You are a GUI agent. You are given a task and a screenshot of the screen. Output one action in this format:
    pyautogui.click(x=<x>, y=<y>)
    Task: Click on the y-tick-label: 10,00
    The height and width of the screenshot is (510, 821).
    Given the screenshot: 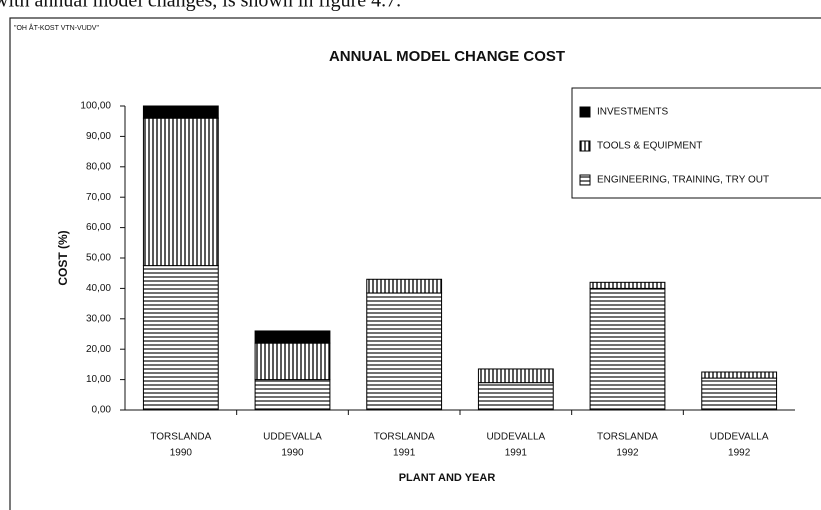 What is the action you would take?
    pyautogui.click(x=98, y=379)
    